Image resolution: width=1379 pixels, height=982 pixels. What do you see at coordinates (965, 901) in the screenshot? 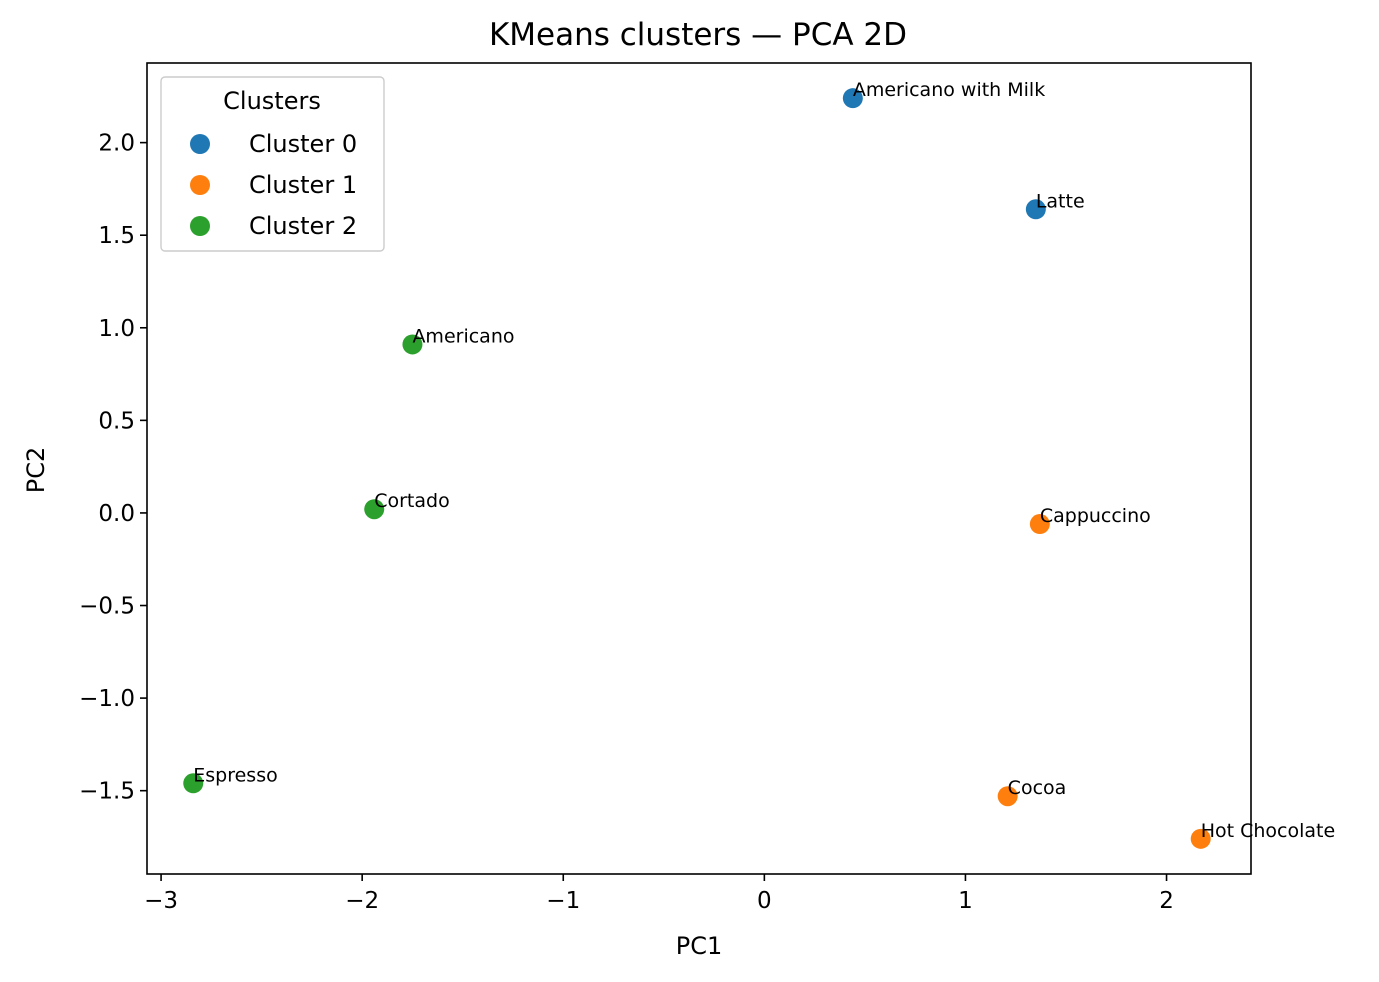
I see `x-tick-label: 1` at bounding box center [965, 901].